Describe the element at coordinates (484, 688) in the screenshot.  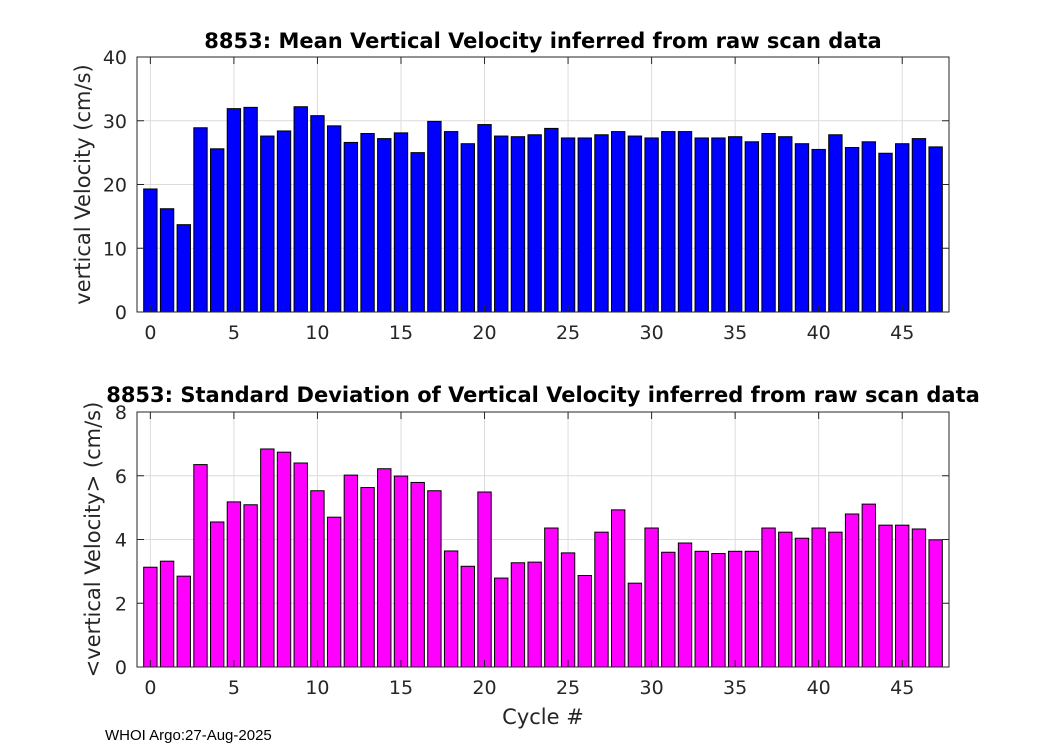
I see `x-tick-label: 20` at that location.